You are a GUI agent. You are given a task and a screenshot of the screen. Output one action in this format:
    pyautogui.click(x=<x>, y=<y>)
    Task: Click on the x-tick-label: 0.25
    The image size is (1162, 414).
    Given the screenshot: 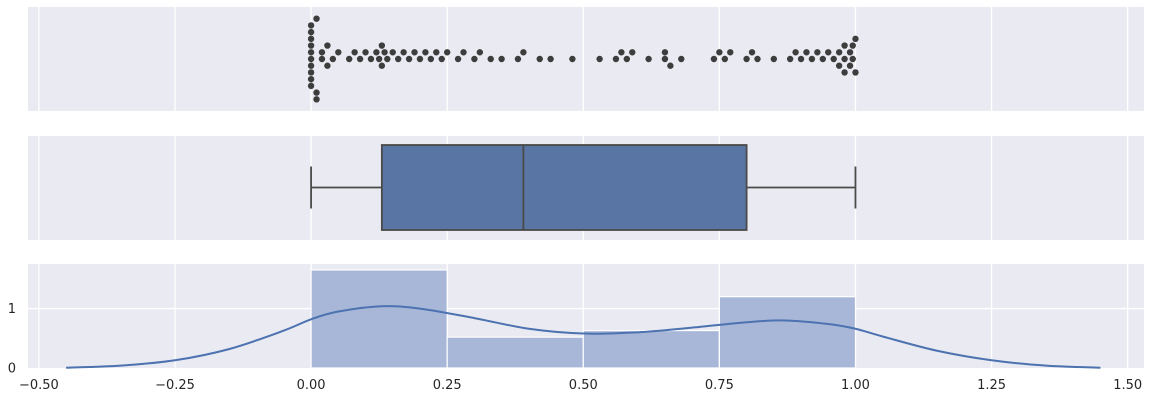 What is the action you would take?
    pyautogui.click(x=447, y=385)
    